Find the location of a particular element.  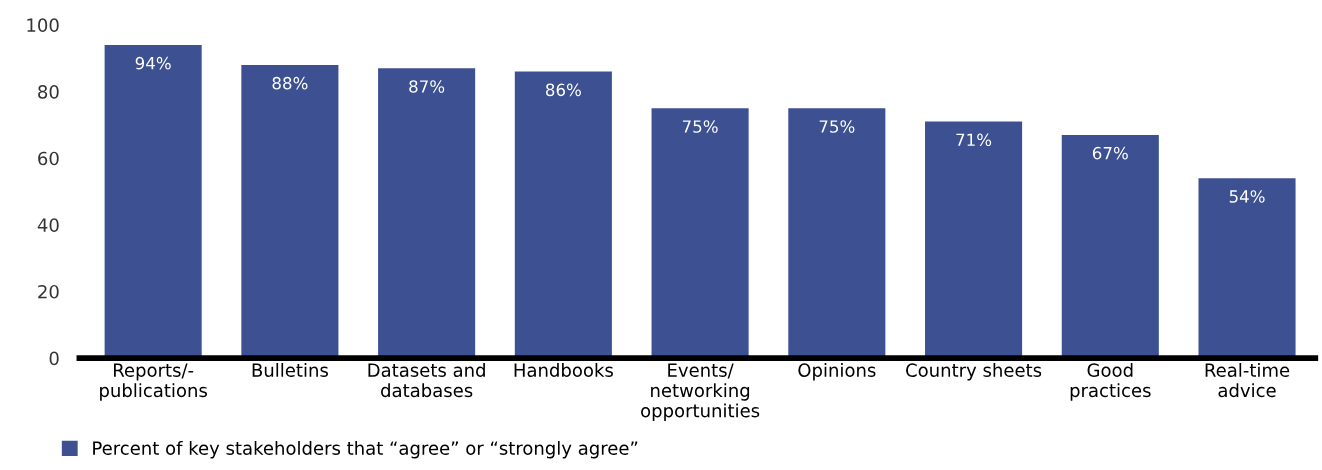

x-tick-label: Opinions is located at coordinates (837, 372).